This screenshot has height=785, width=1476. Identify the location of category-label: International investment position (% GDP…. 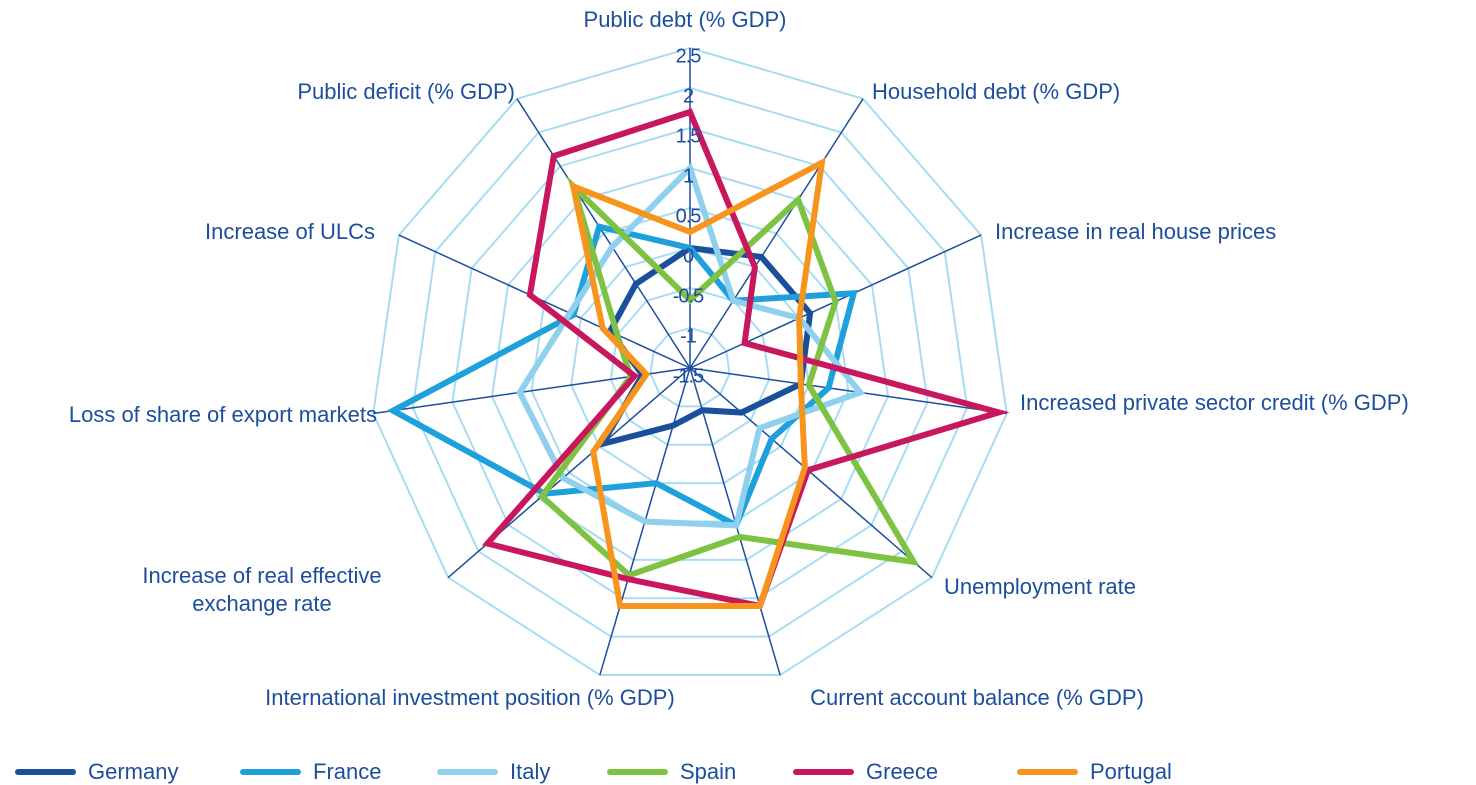
(470, 697).